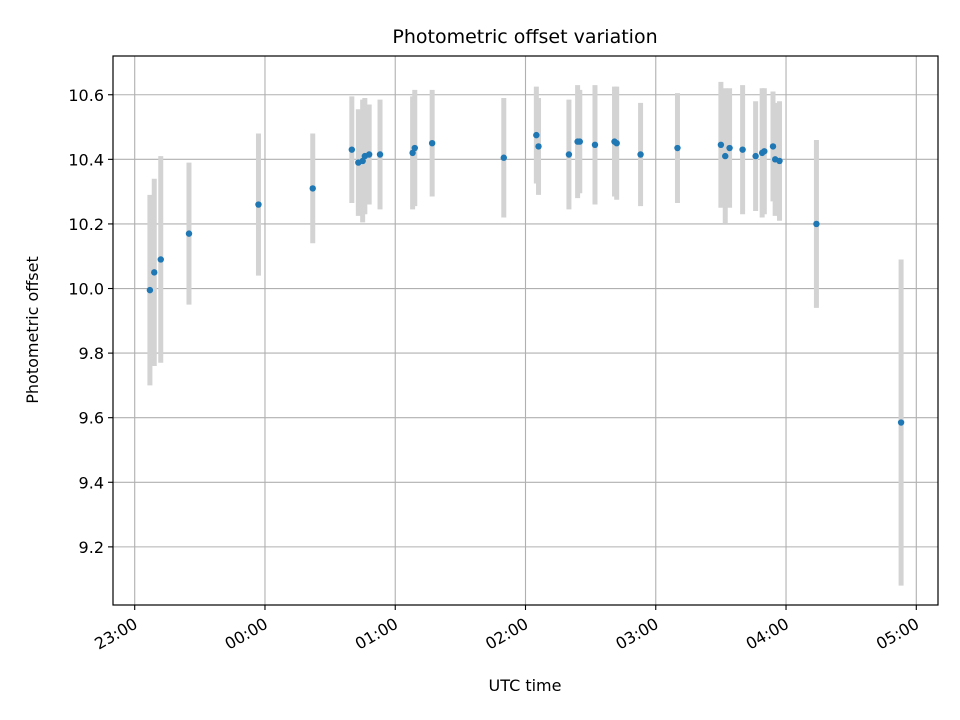  What do you see at coordinates (91, 482) in the screenshot?
I see `y-tick-label: 9.4` at bounding box center [91, 482].